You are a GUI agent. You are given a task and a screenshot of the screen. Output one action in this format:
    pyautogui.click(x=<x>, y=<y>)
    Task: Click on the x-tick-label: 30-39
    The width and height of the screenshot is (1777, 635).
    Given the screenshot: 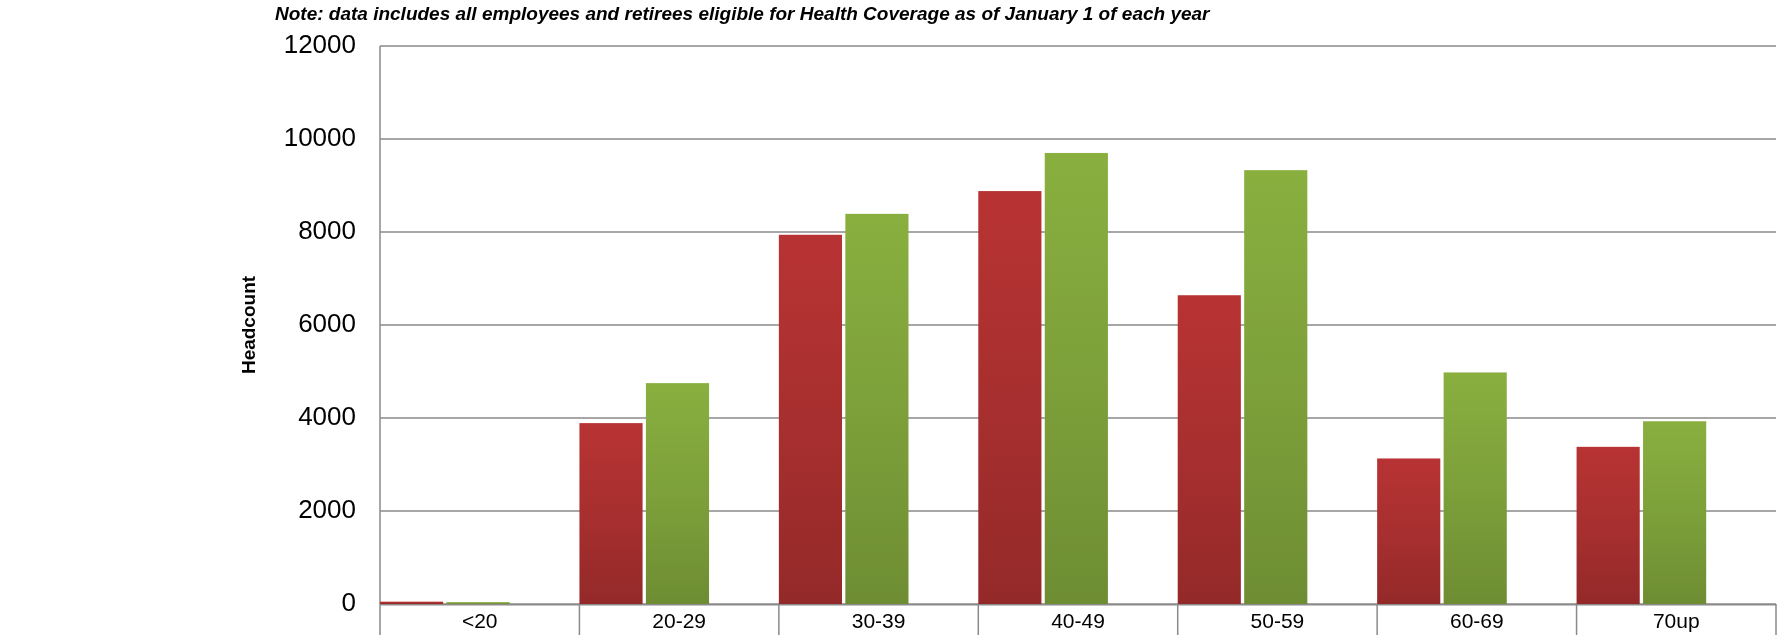 What is the action you would take?
    pyautogui.click(x=878, y=620)
    